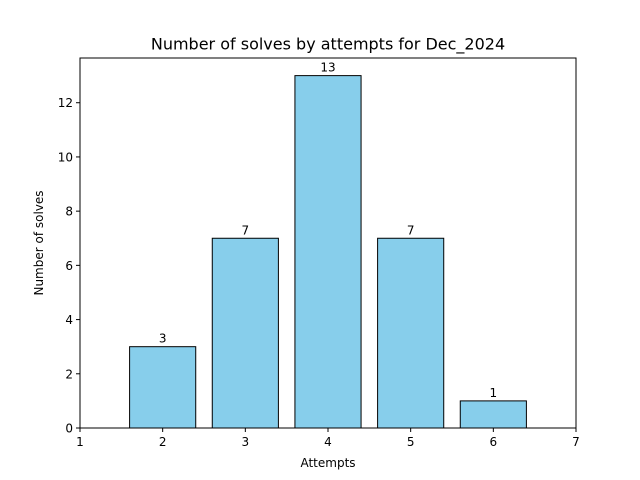  Describe the element at coordinates (411, 442) in the screenshot. I see `x-tick-label: 5` at that location.